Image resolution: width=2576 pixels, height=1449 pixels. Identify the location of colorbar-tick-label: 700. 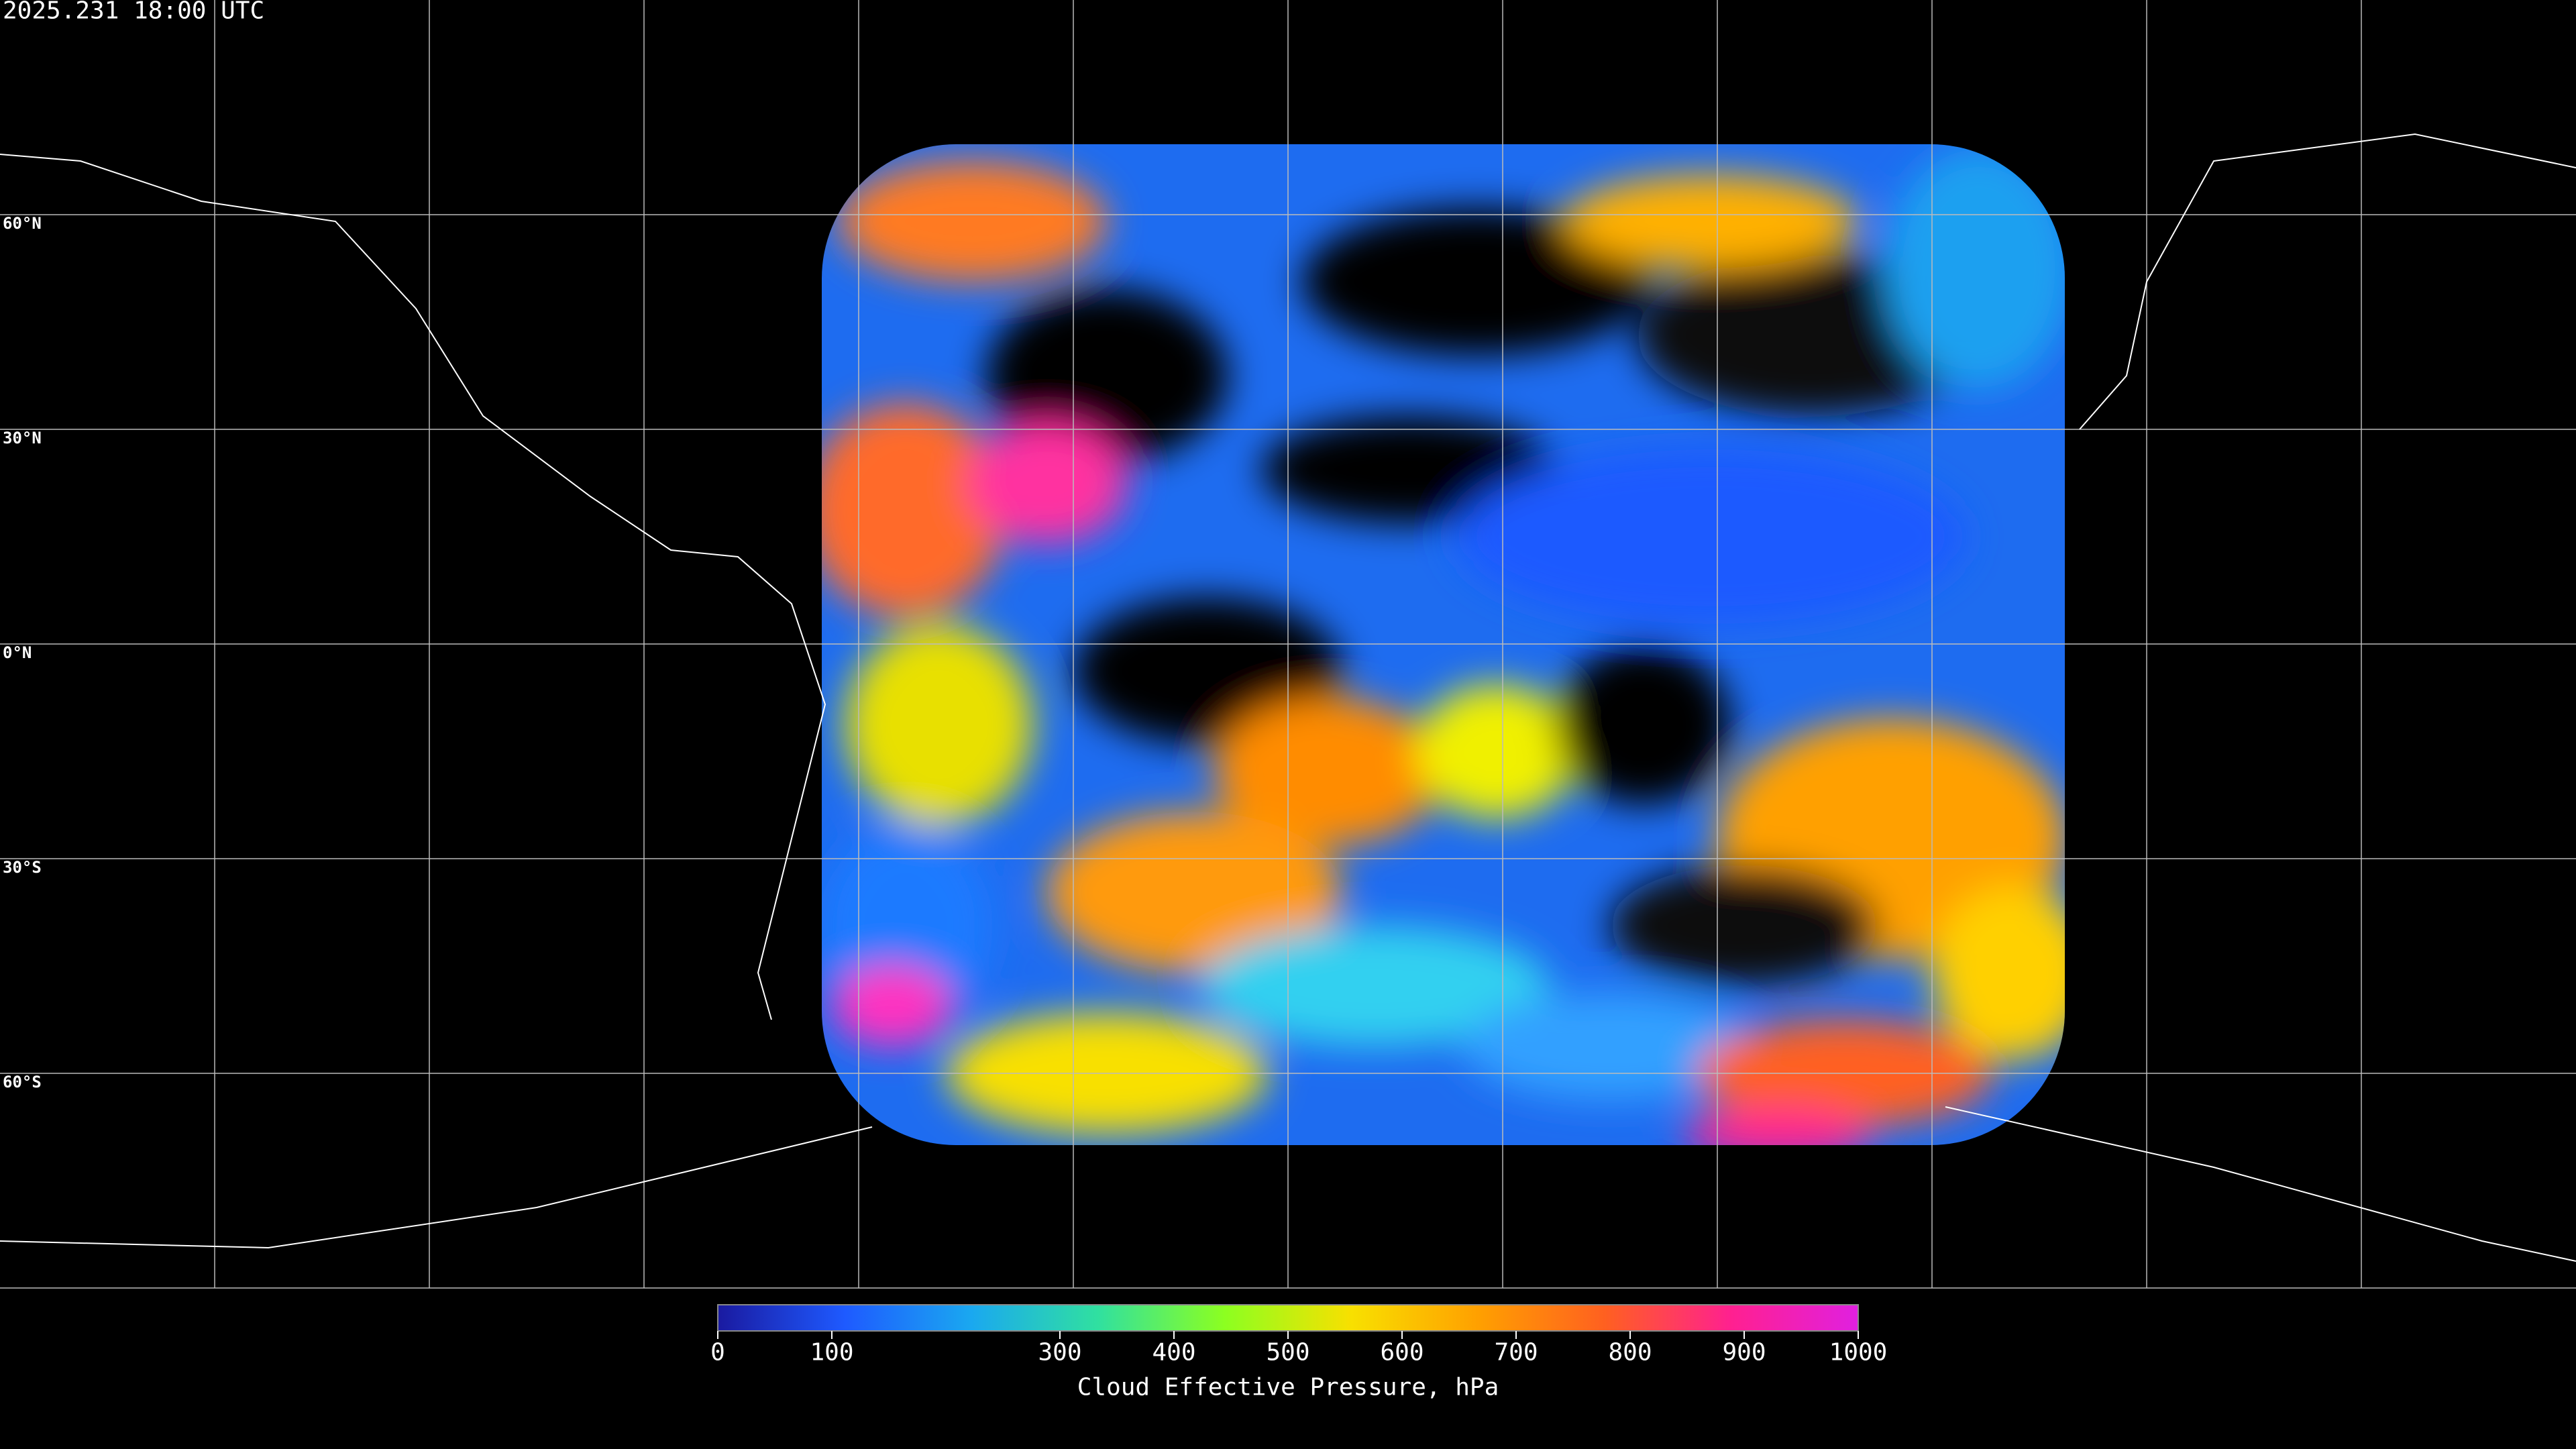
(1516, 1352).